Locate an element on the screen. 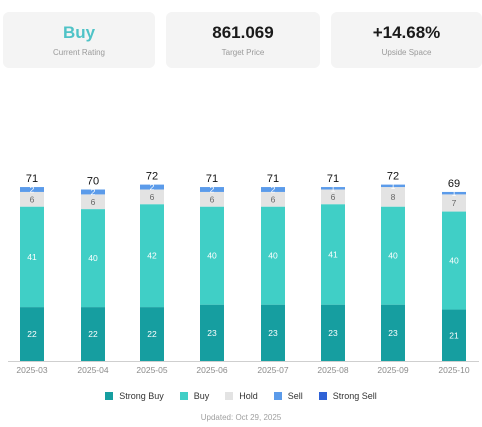 The image size is (482, 427). legend-swatch-hold is located at coordinates (229, 396).